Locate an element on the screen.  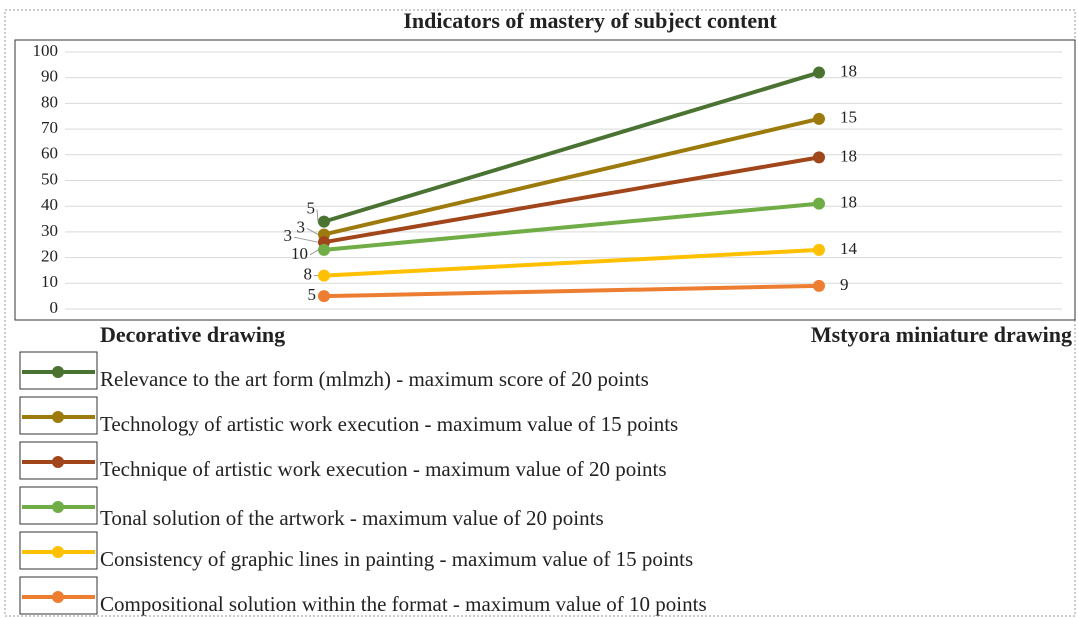
y-tick-label: 40 is located at coordinates (49, 204).